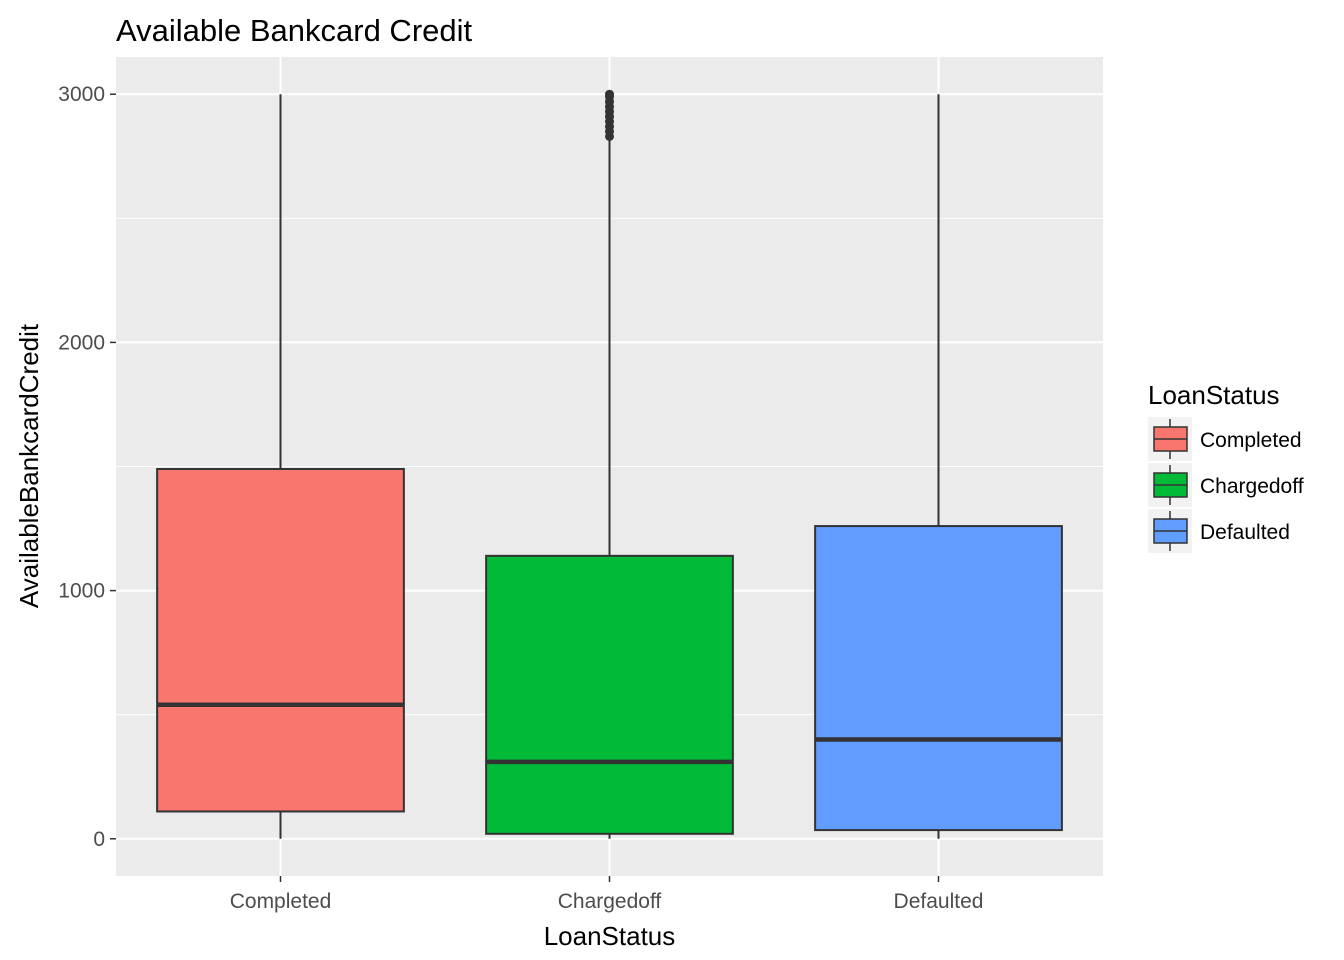 The width and height of the screenshot is (1344, 960). Describe the element at coordinates (81, 94) in the screenshot. I see `y-tick-label: 3000` at that location.